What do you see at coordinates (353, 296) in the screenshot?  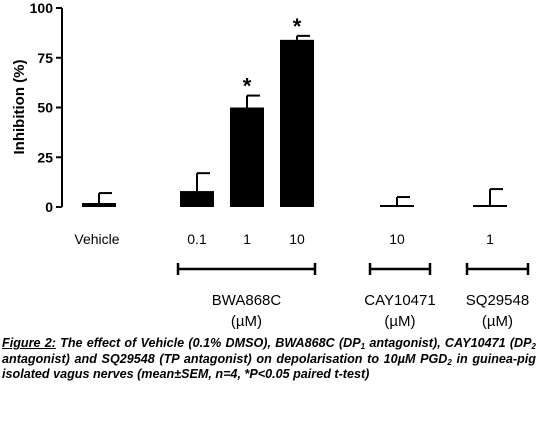 I see `group-brackets: BWA868C (µM) CAY10471 (µM) SQ29548 (µM)` at bounding box center [353, 296].